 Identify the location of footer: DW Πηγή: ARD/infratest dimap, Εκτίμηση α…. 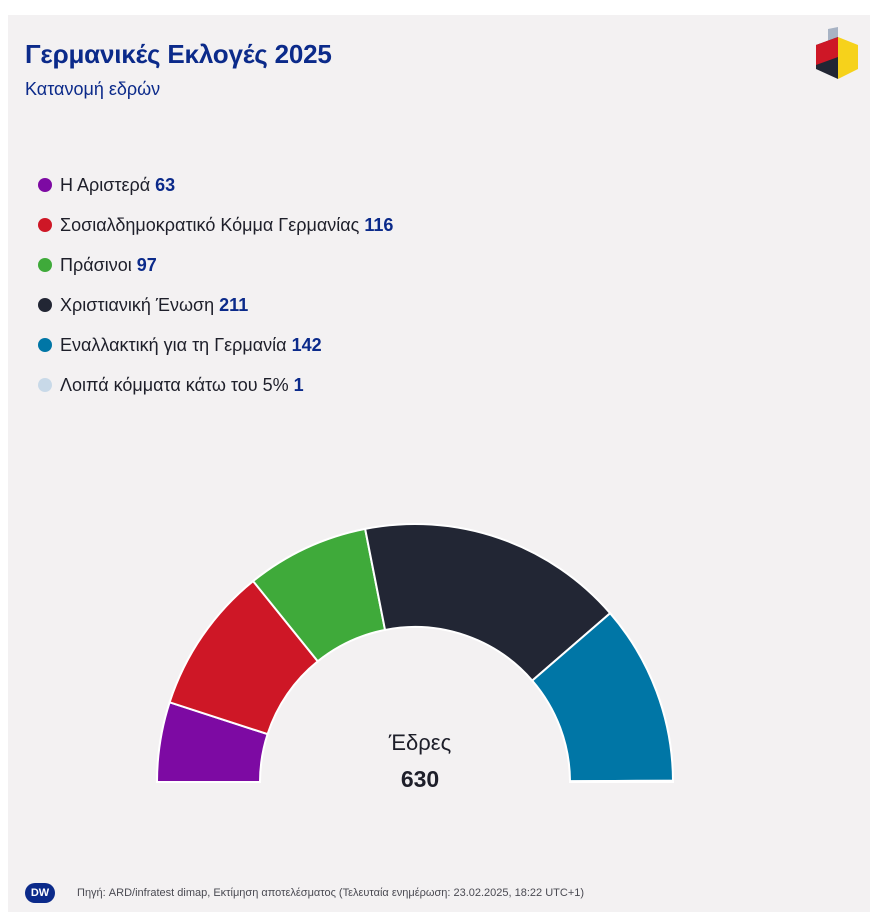
(304, 893).